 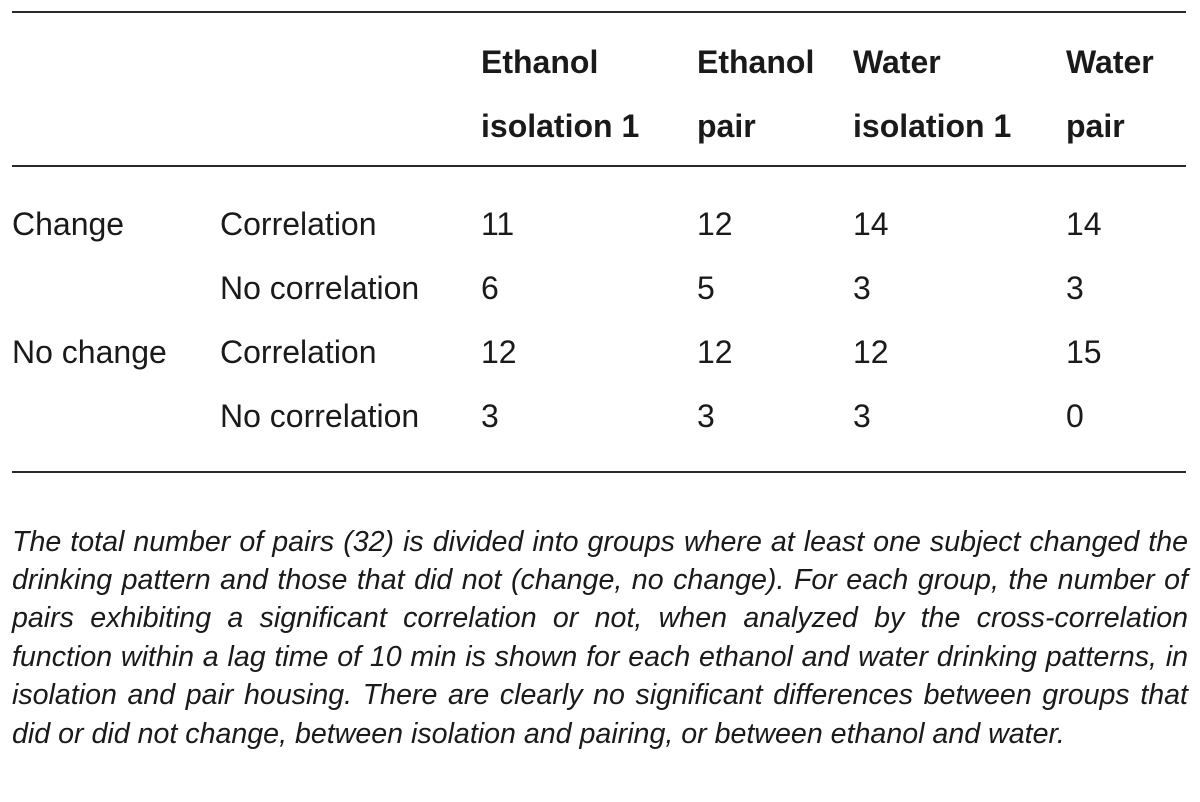 What do you see at coordinates (1075, 416) in the screenshot?
I see `table-cell: 0` at bounding box center [1075, 416].